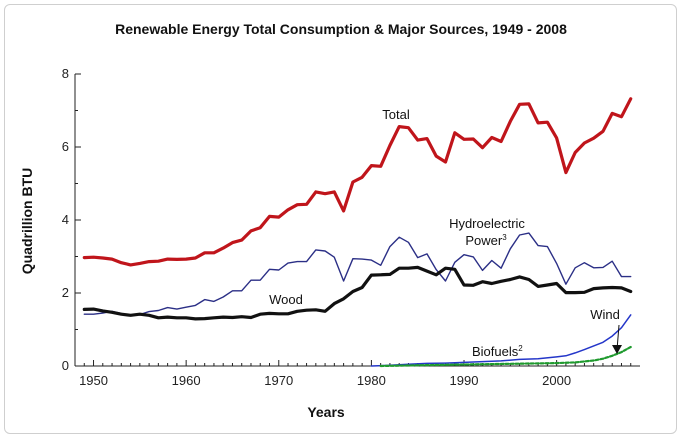  I want to click on hydroelectric-series-label-text: Power, so click(484, 240).